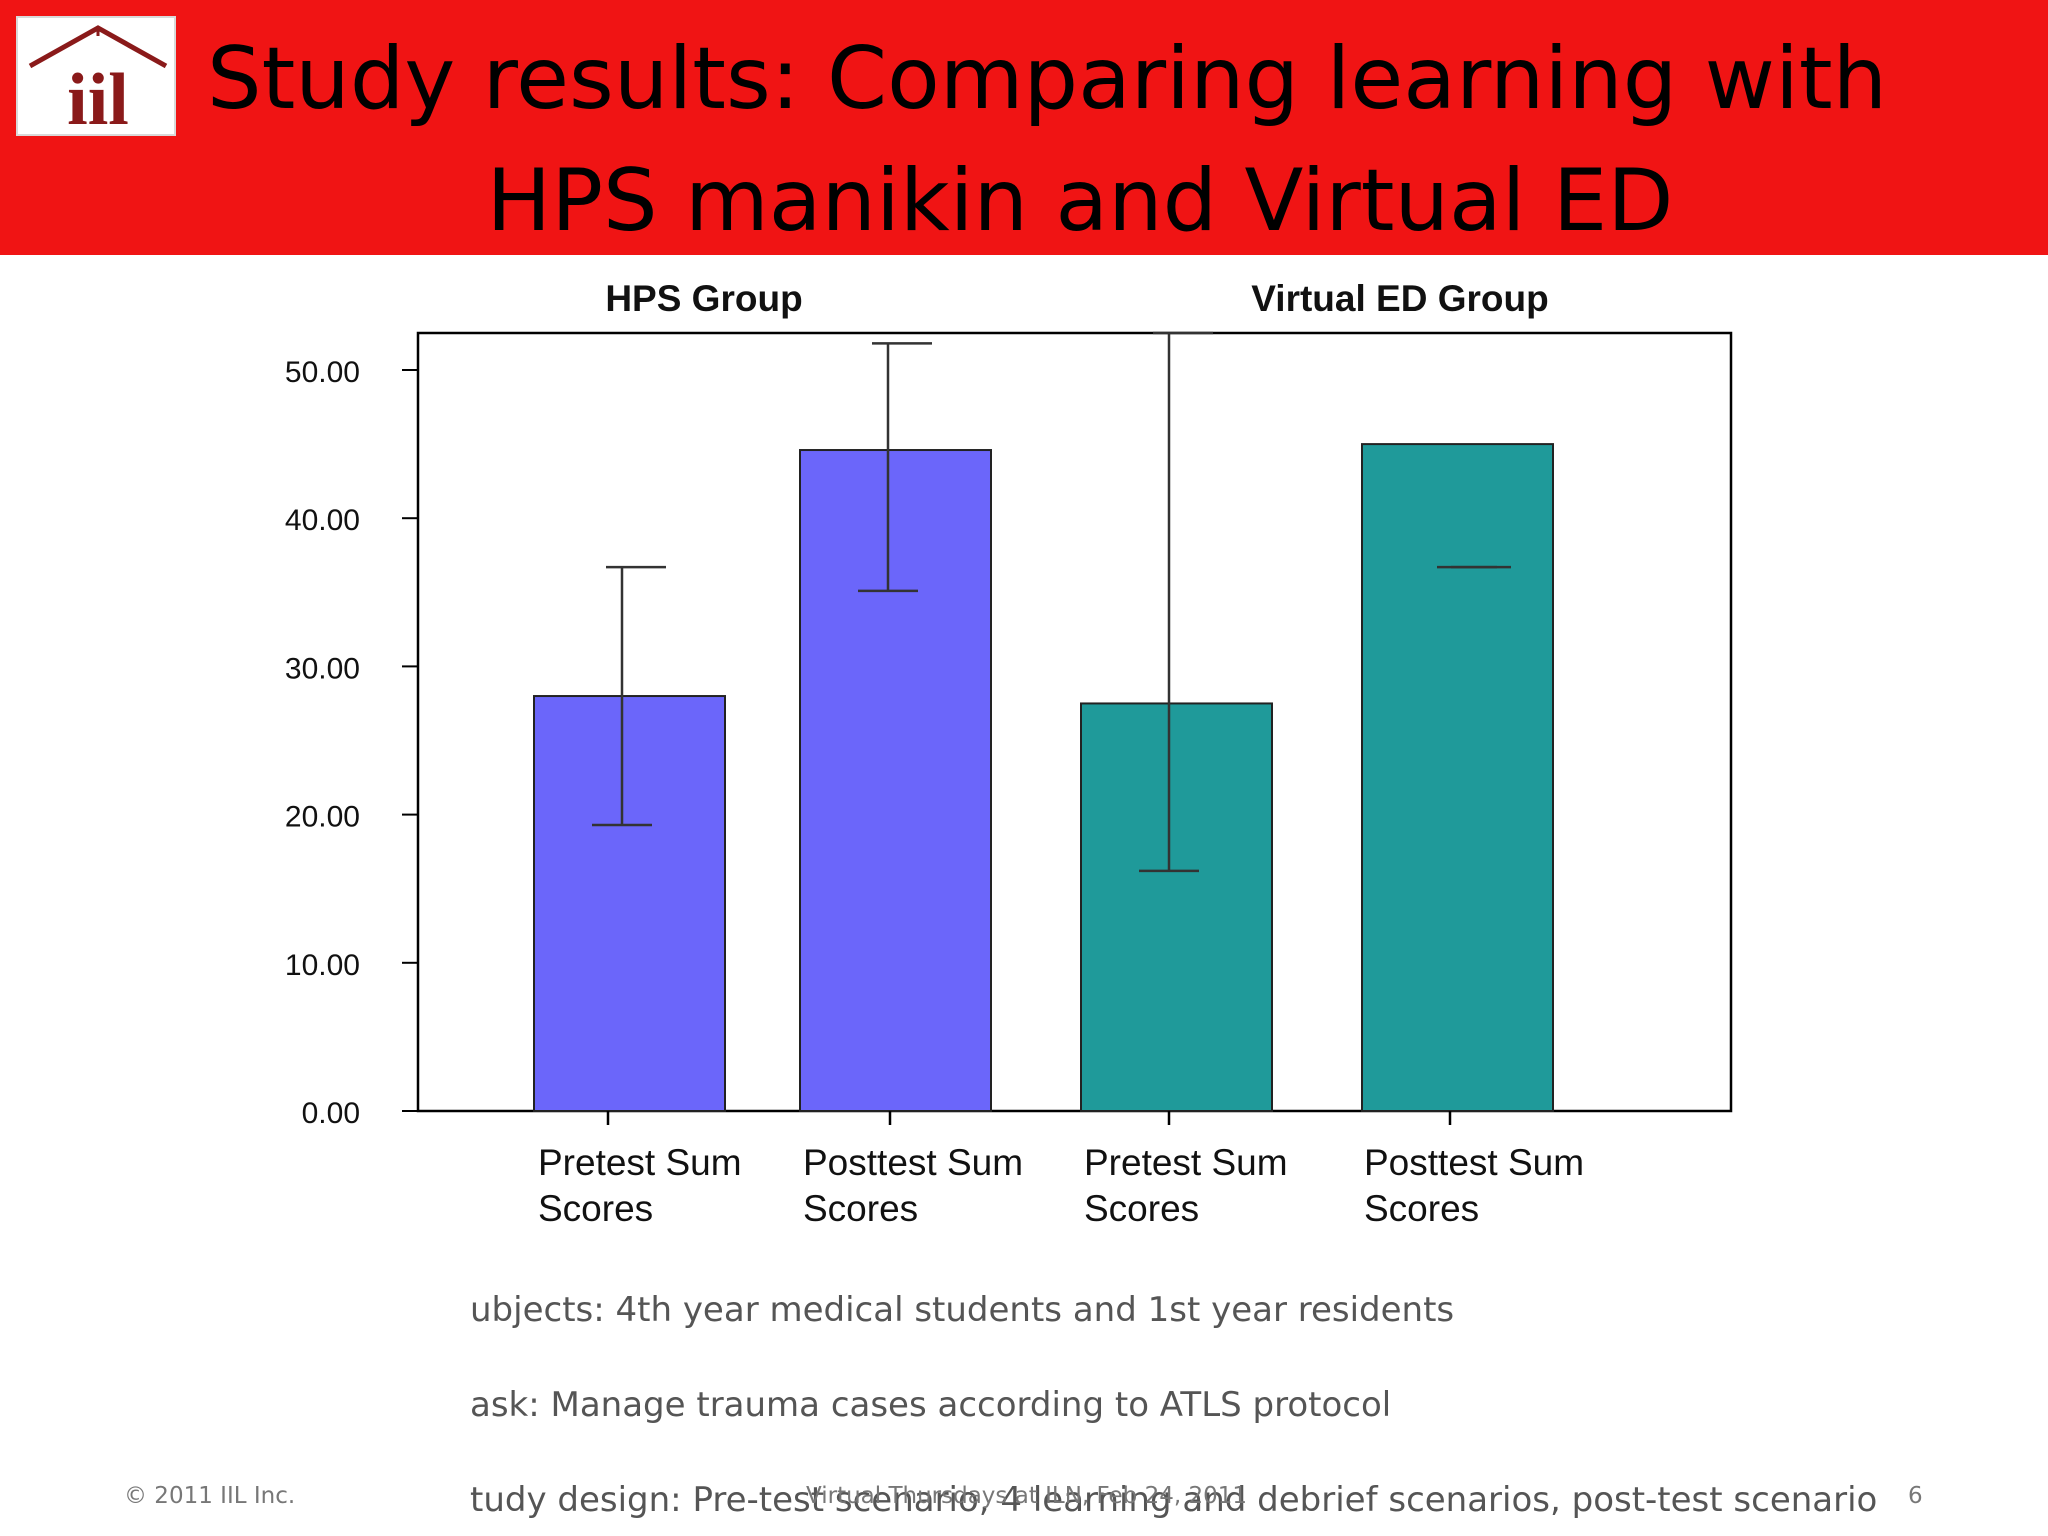 The height and width of the screenshot is (1536, 2048). Describe the element at coordinates (210, 1496) in the screenshot. I see `footer-copyright: © 2011 IIL Inc.` at that location.